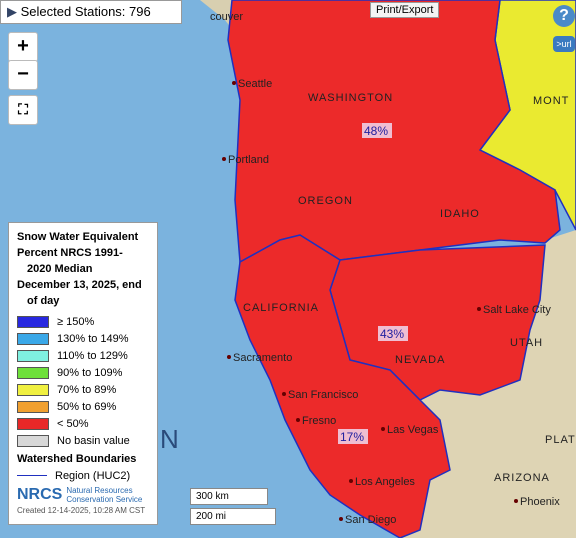  What do you see at coordinates (319, 421) in the screenshot?
I see `place-label: Fresno` at bounding box center [319, 421].